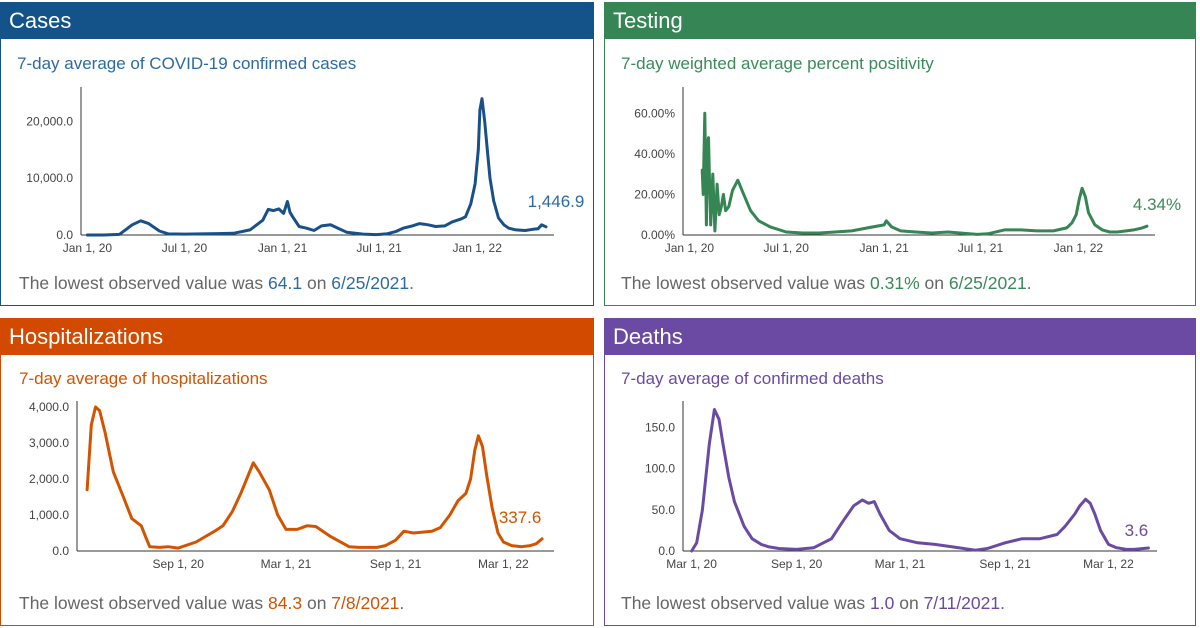  Describe the element at coordinates (49, 407) in the screenshot. I see `y-tick-label: 4,000.0` at that location.